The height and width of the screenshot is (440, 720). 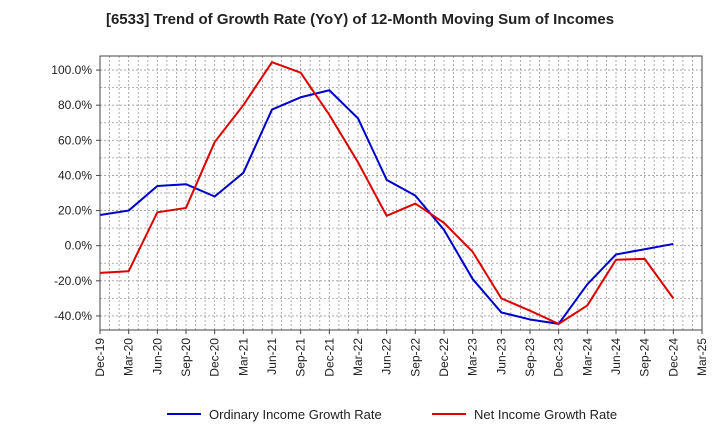 I want to click on x-tick-label: Dec-21, so click(x=329, y=357).